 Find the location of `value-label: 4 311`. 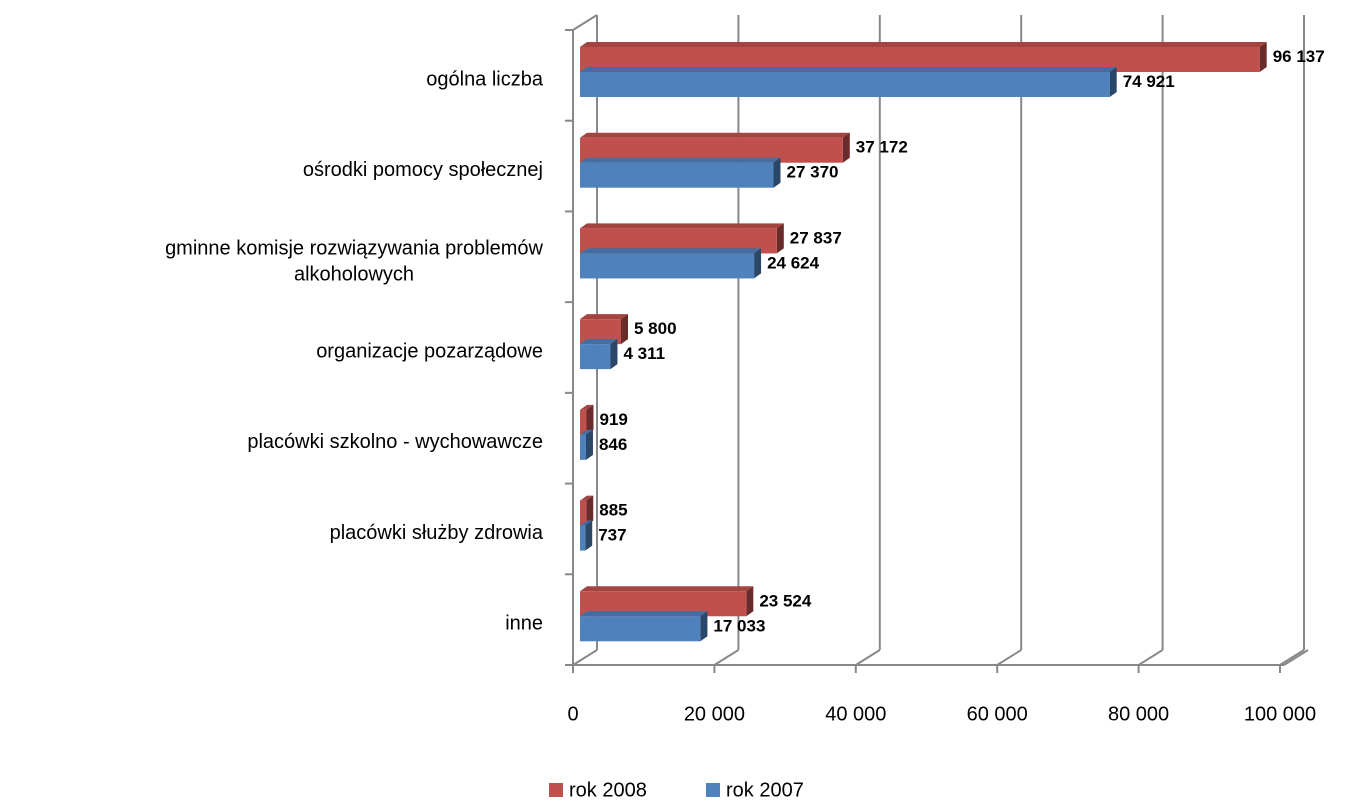

value-label: 4 311 is located at coordinates (644, 353).